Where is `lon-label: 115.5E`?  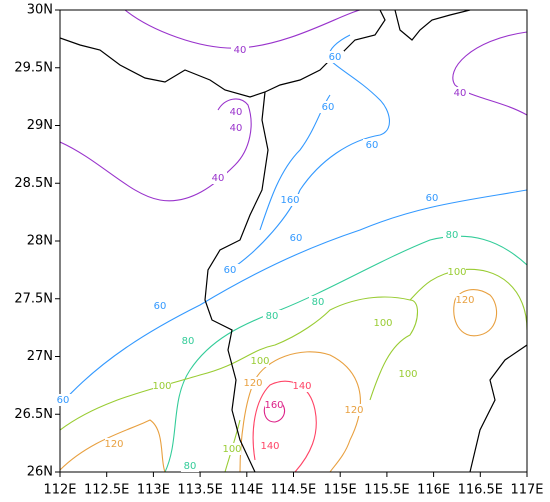 lon-label: 115.5E is located at coordinates (386, 490).